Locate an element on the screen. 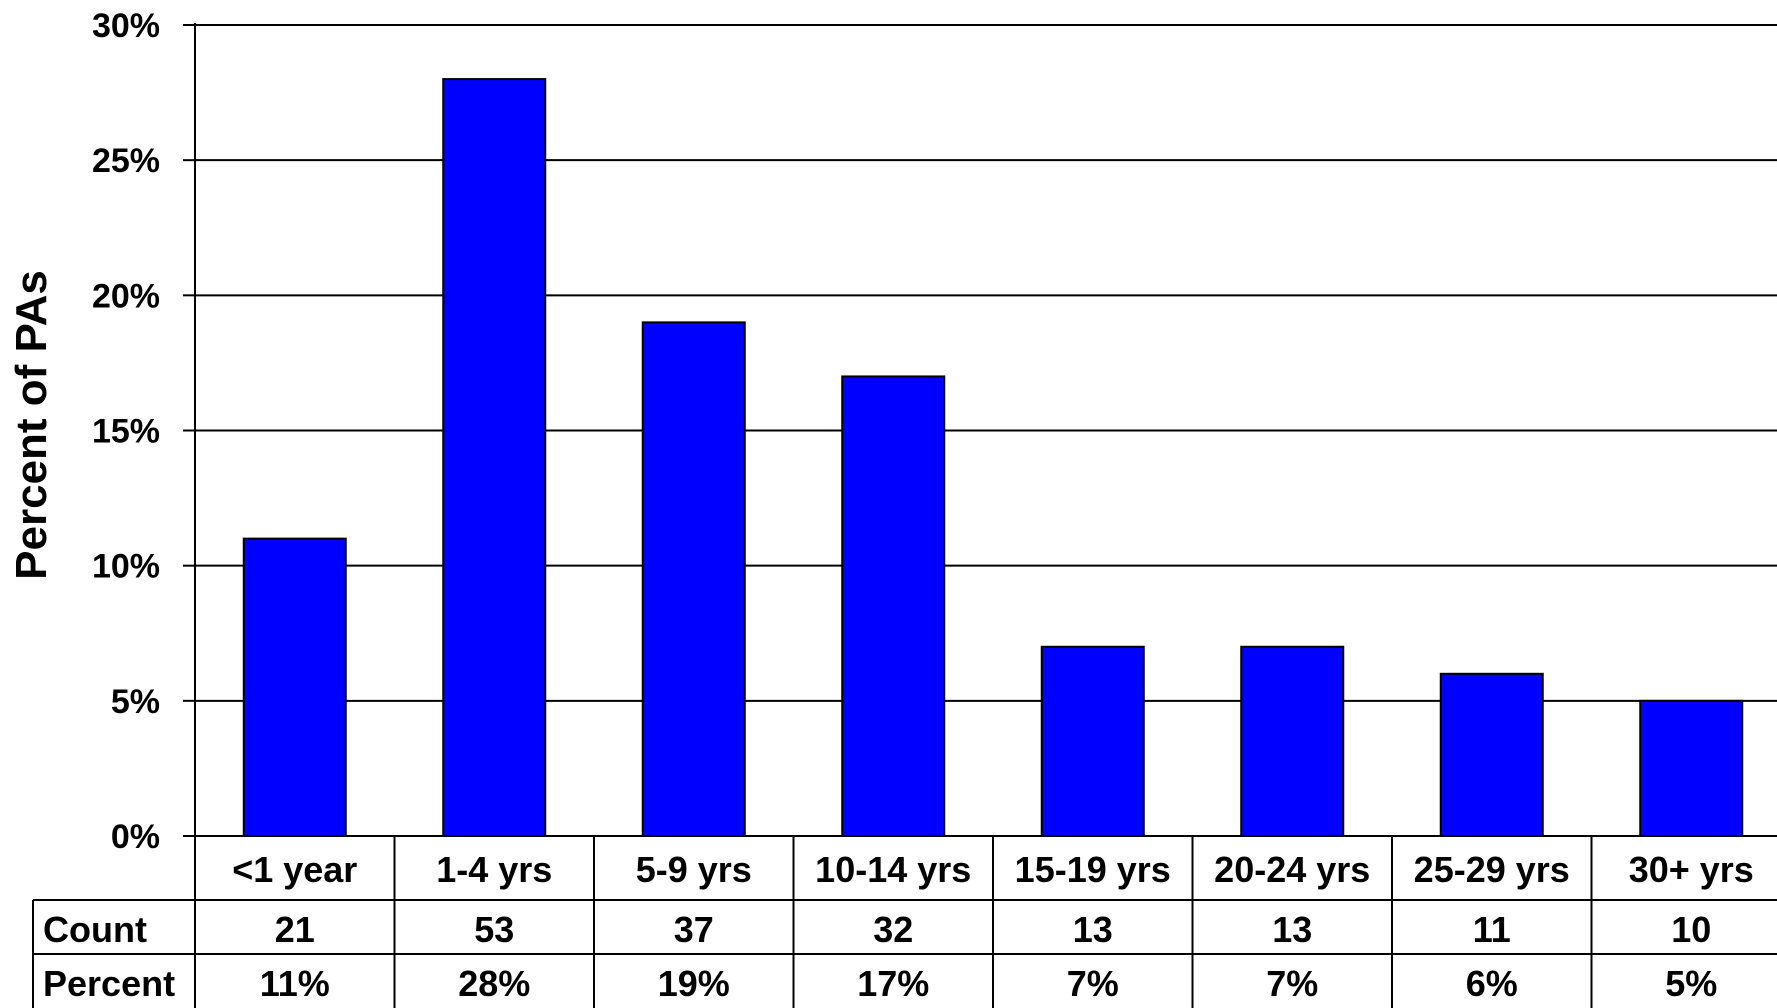 Image resolution: width=1777 pixels, height=1008 pixels. table-cell: 6% is located at coordinates (1492, 983).